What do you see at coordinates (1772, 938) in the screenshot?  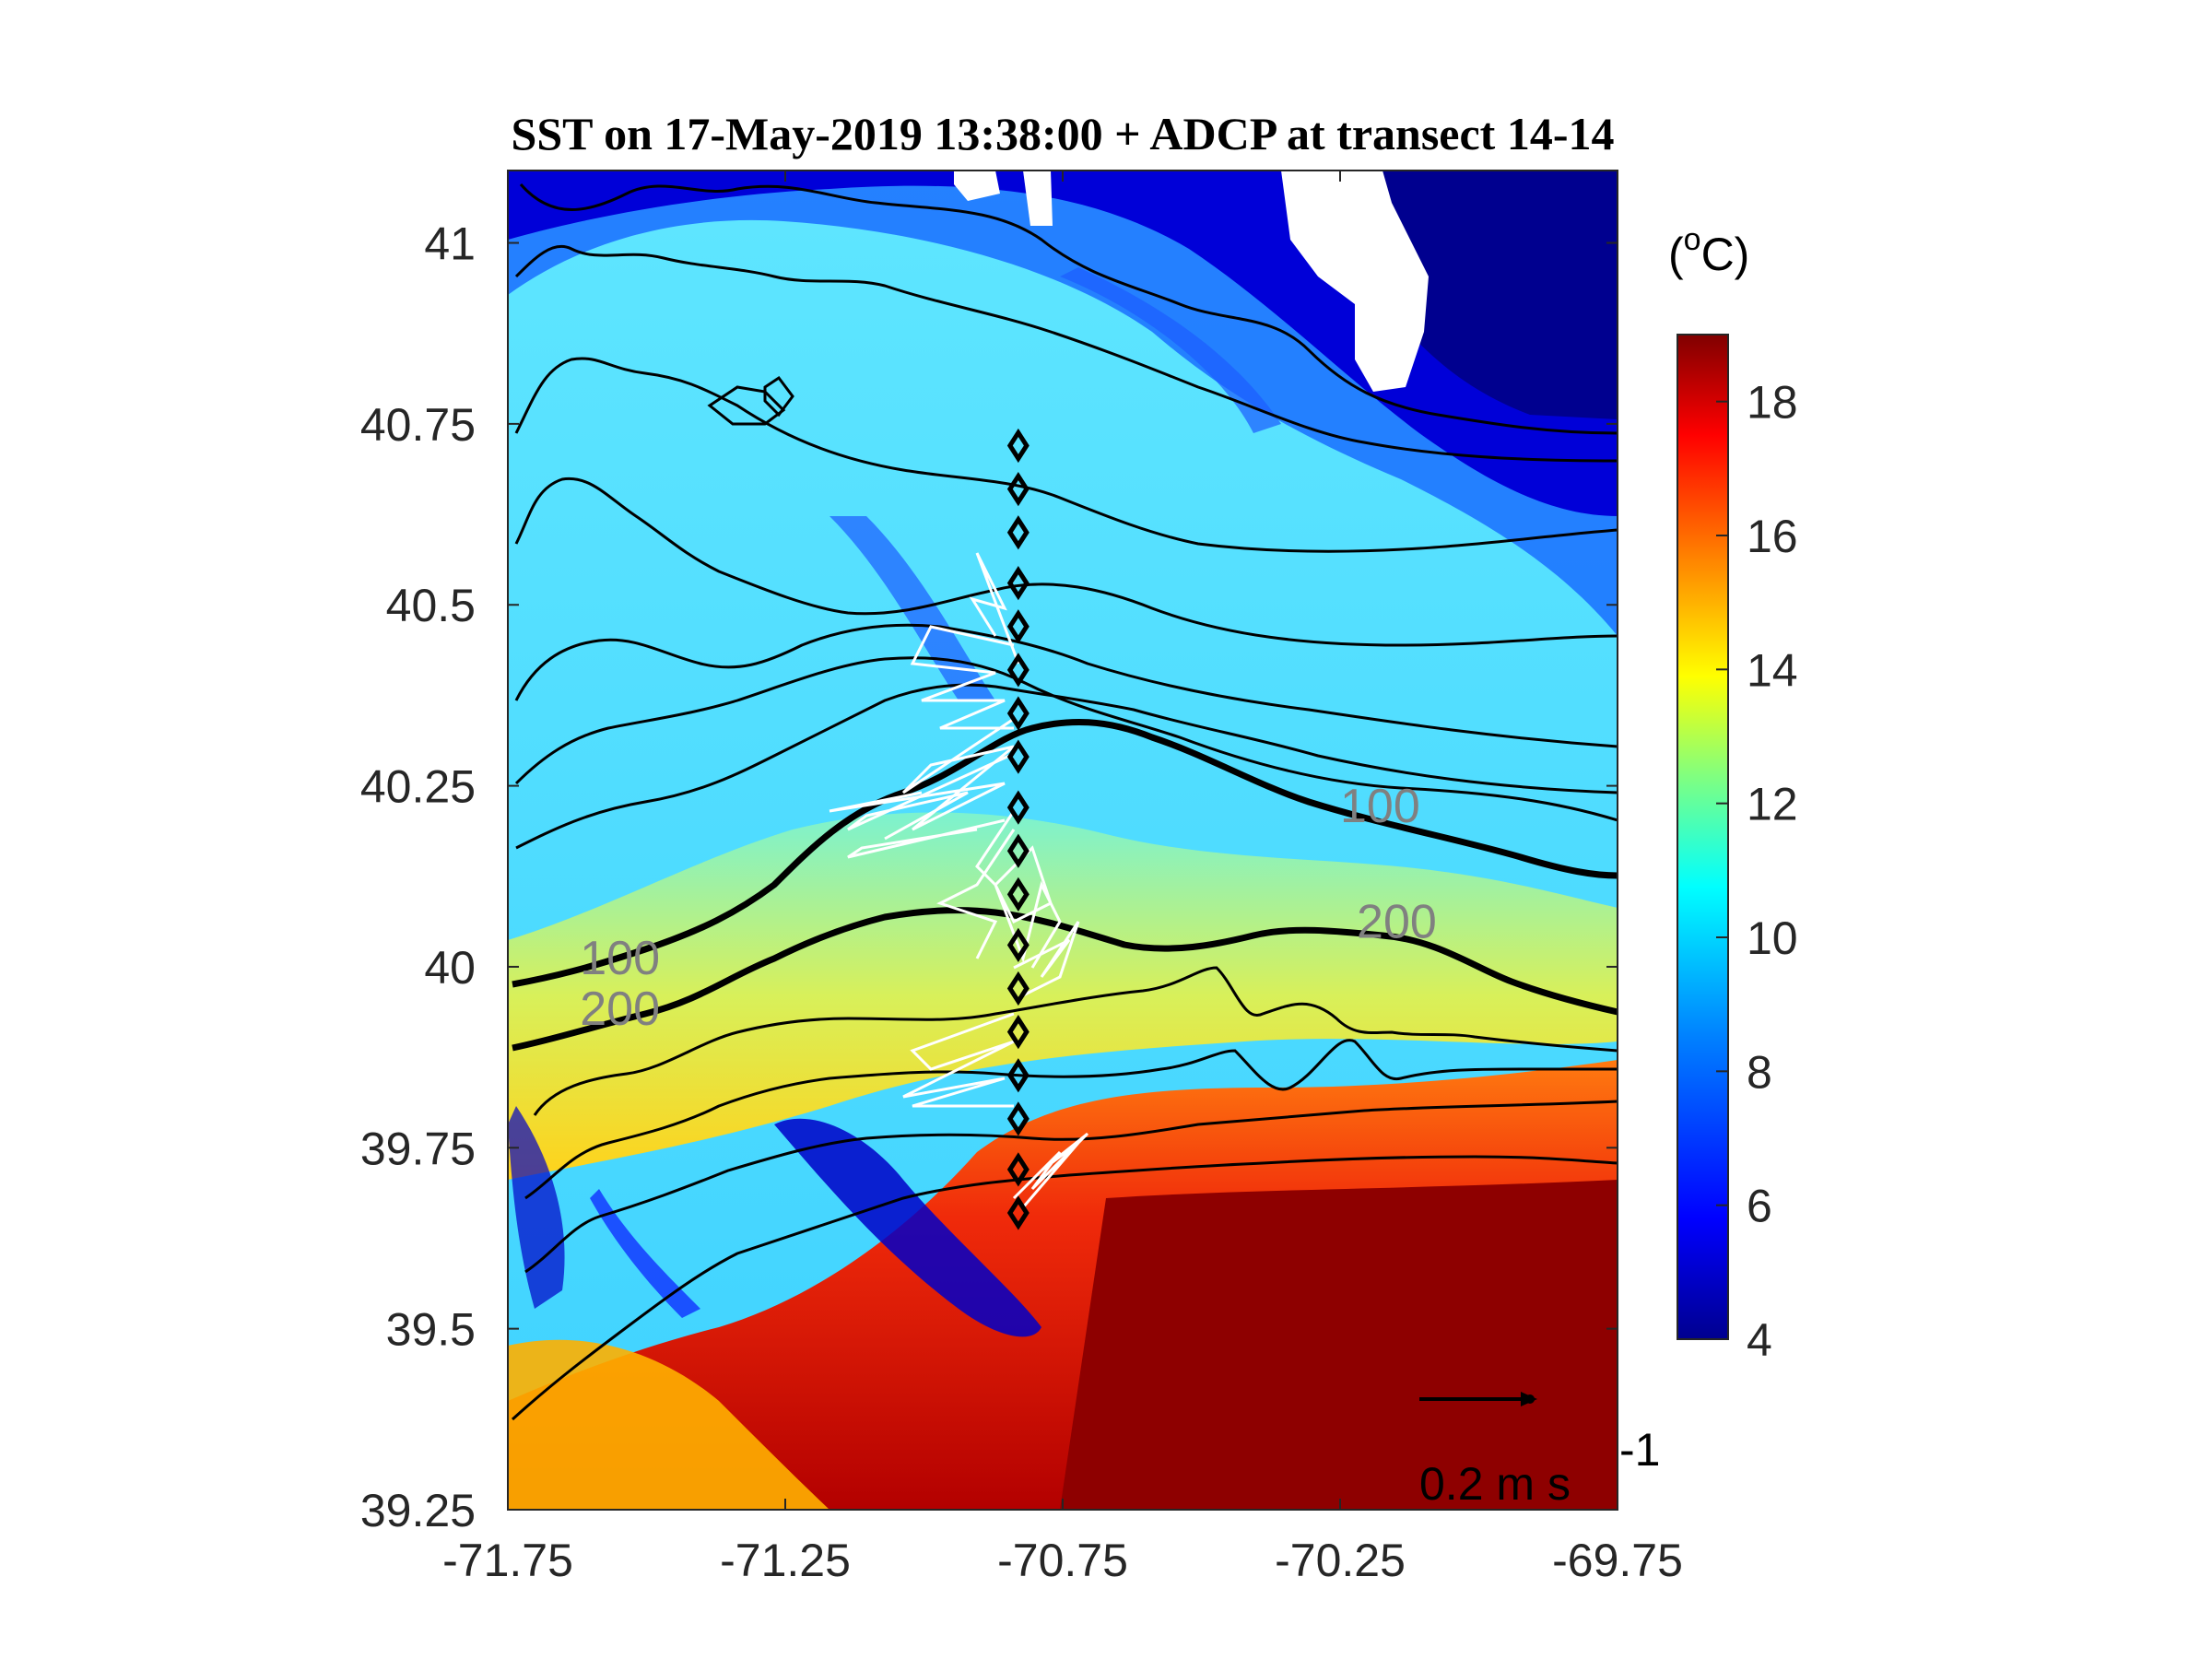 I see `colorbar-tick-label: 10` at bounding box center [1772, 938].